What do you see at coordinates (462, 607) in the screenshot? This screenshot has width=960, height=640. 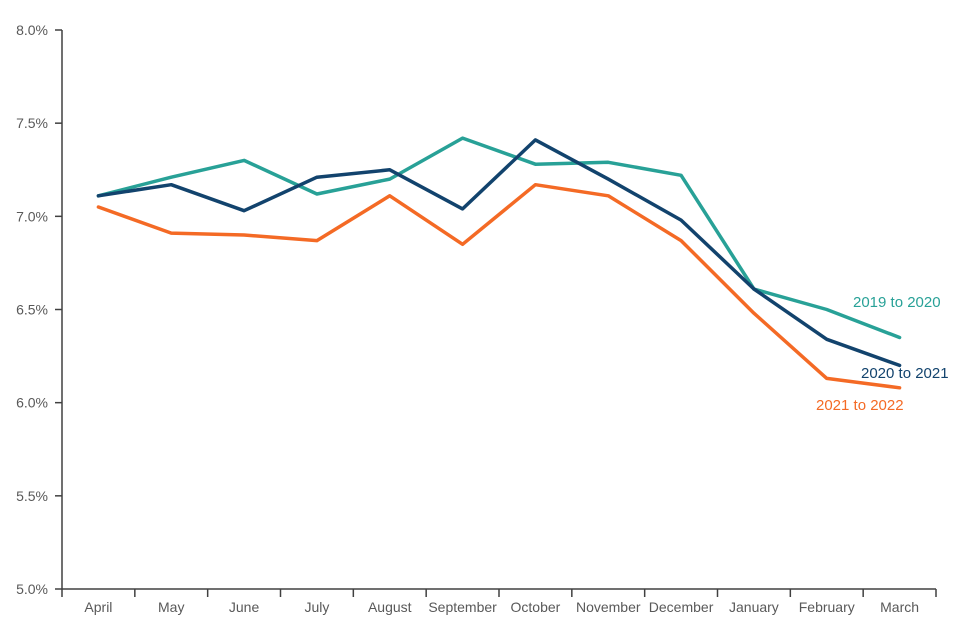 I see `x-tick-label: September` at bounding box center [462, 607].